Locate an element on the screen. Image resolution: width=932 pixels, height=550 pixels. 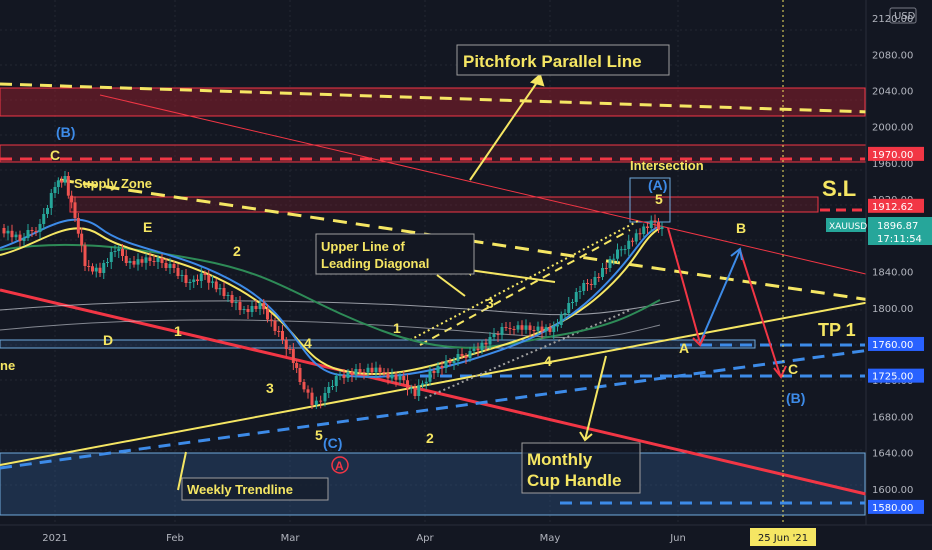
wave-circle-a: A is located at coordinates (340, 465).